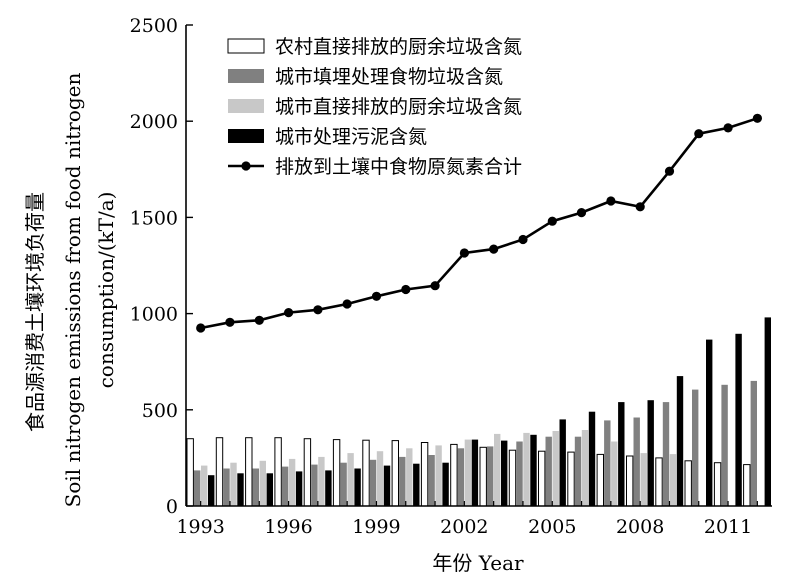  Describe the element at coordinates (387, 485) in the screenshot. I see `bar-4-1999` at that location.